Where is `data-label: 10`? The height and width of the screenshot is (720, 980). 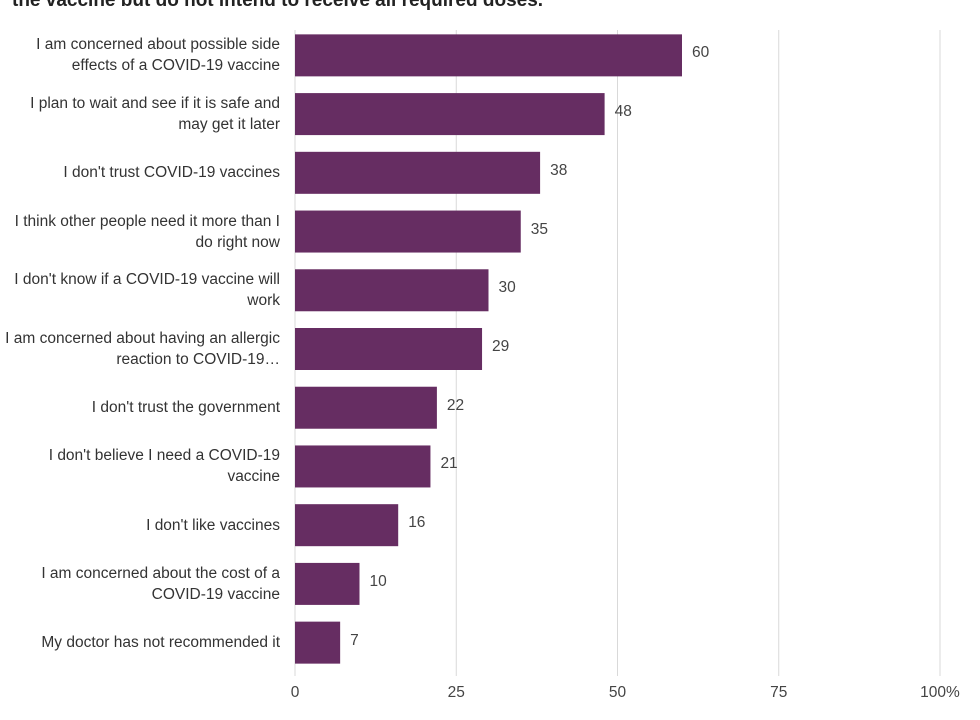
data-label: 10 is located at coordinates (378, 581).